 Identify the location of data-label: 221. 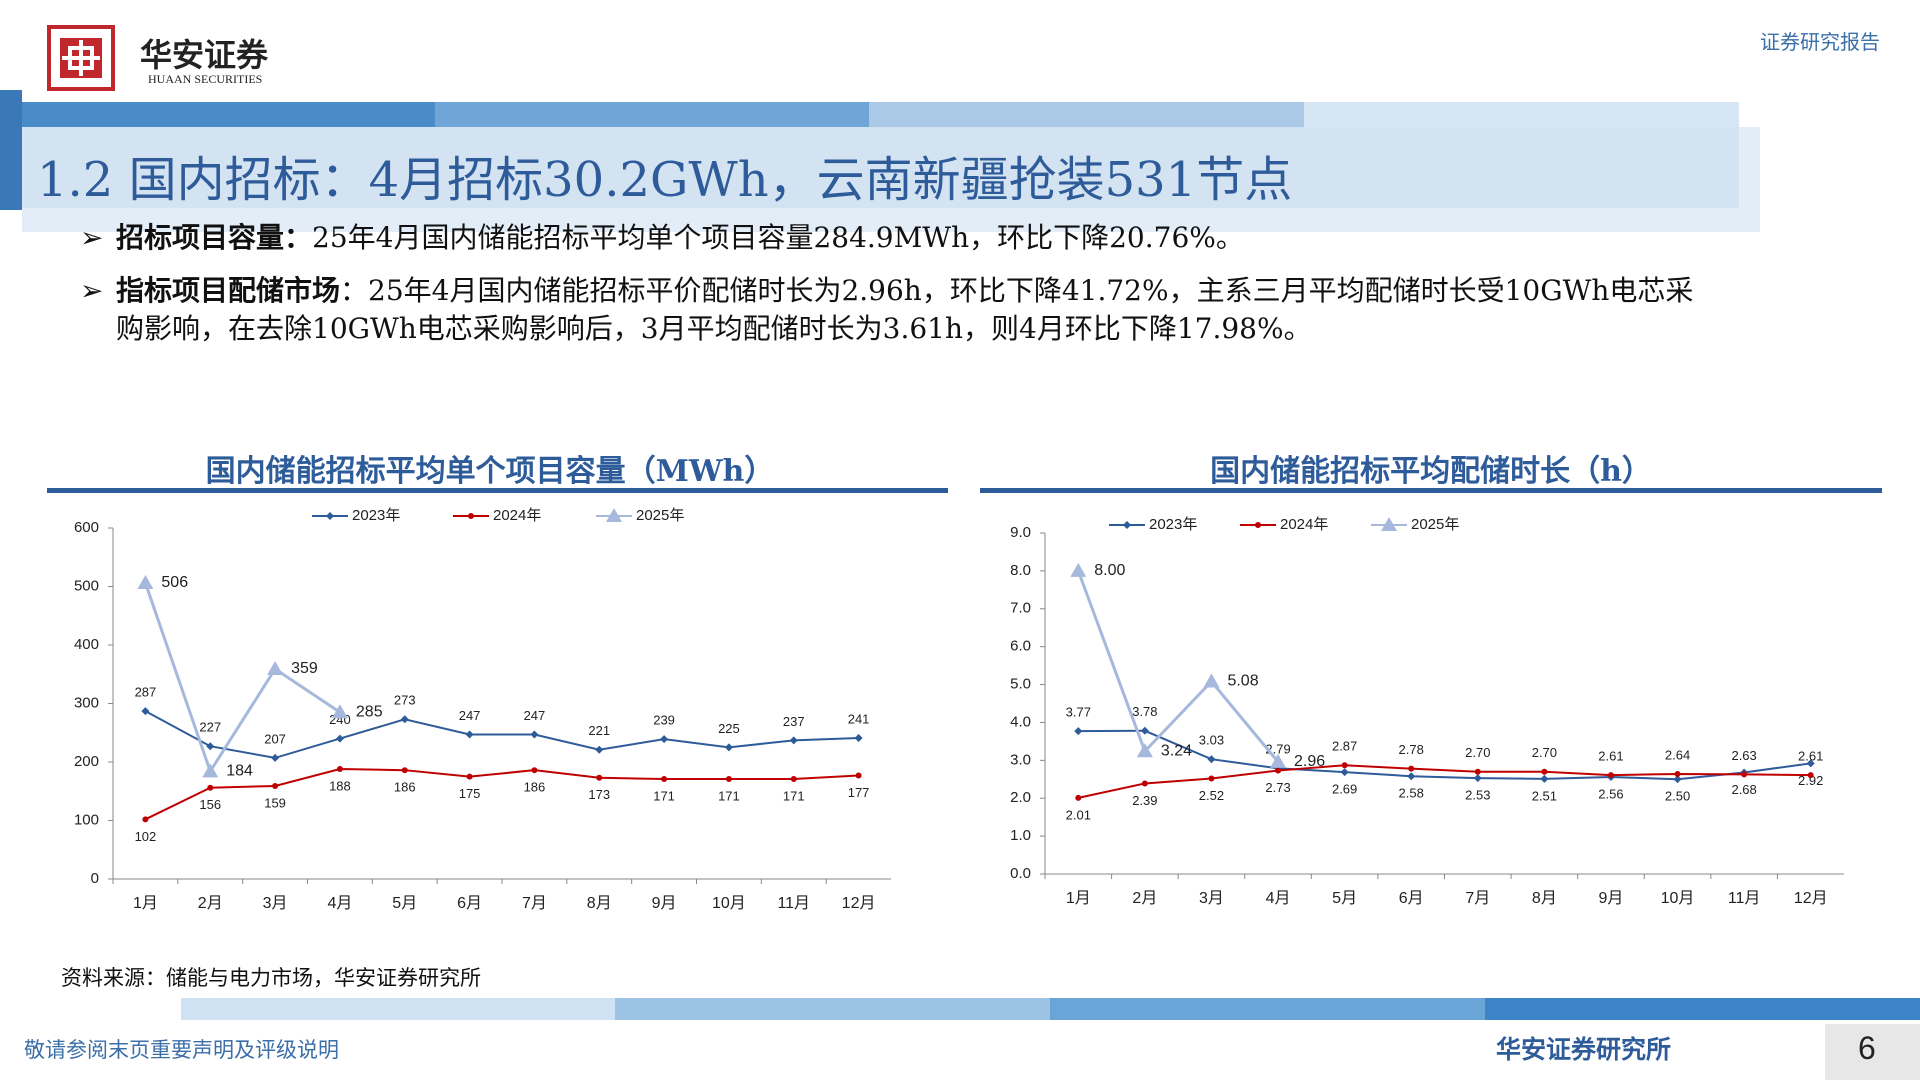
(599, 730).